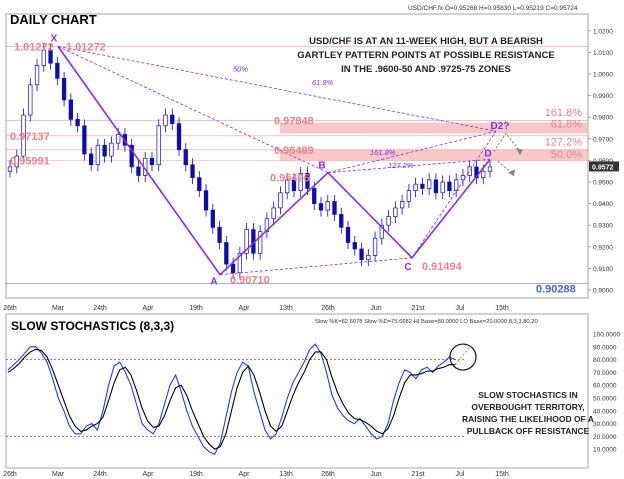 The image size is (624, 479). I want to click on ratio-line-bd, so click(409, 166).